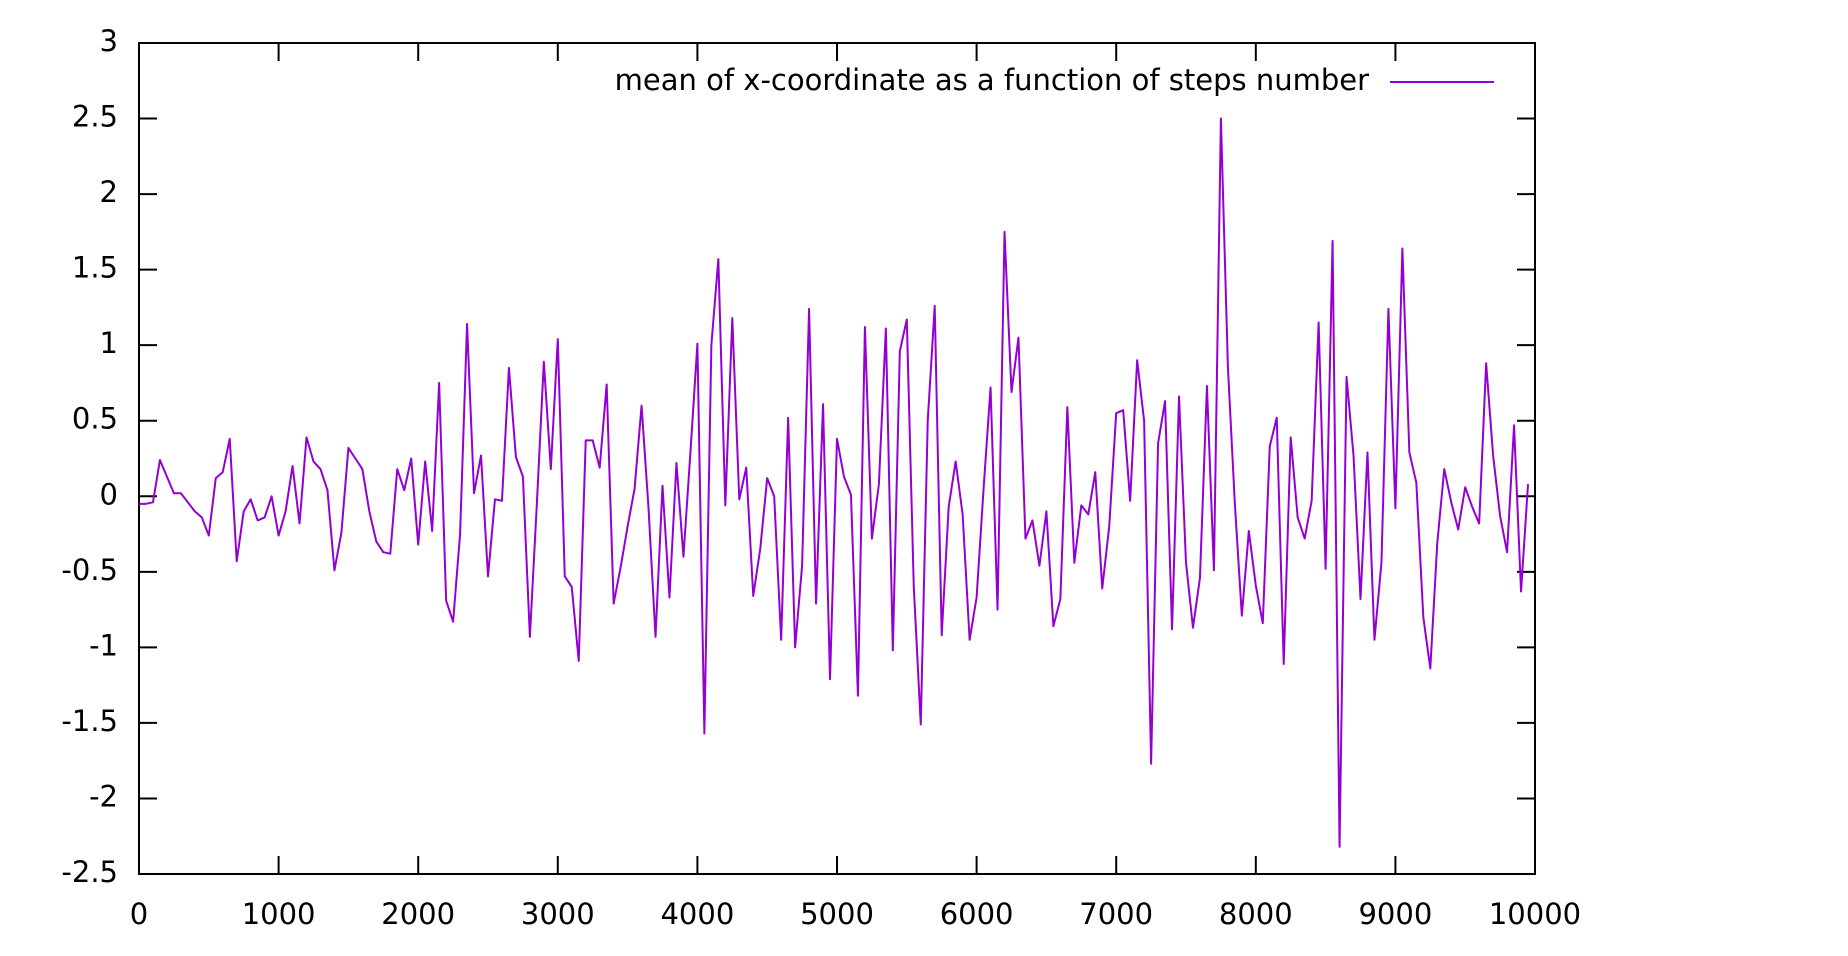 The height and width of the screenshot is (956, 1848). I want to click on y-tick-label: -1.5, so click(89, 721).